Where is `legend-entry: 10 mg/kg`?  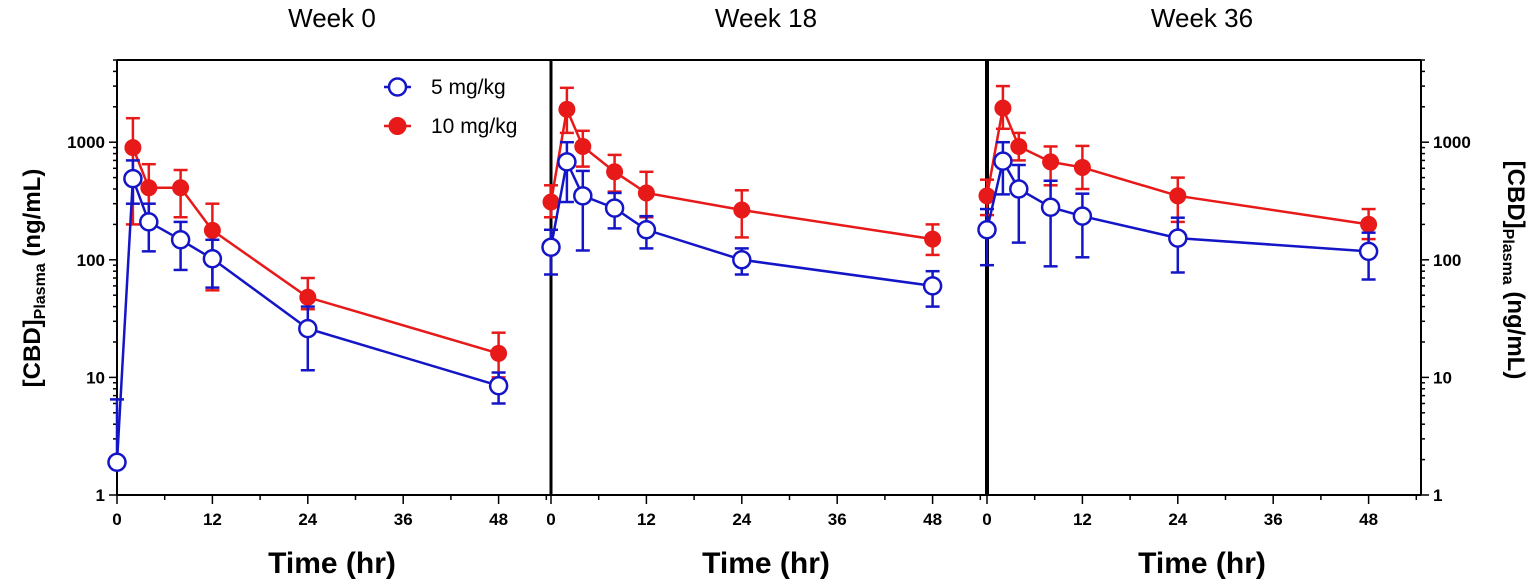
legend-entry: 10 mg/kg is located at coordinates (450, 126).